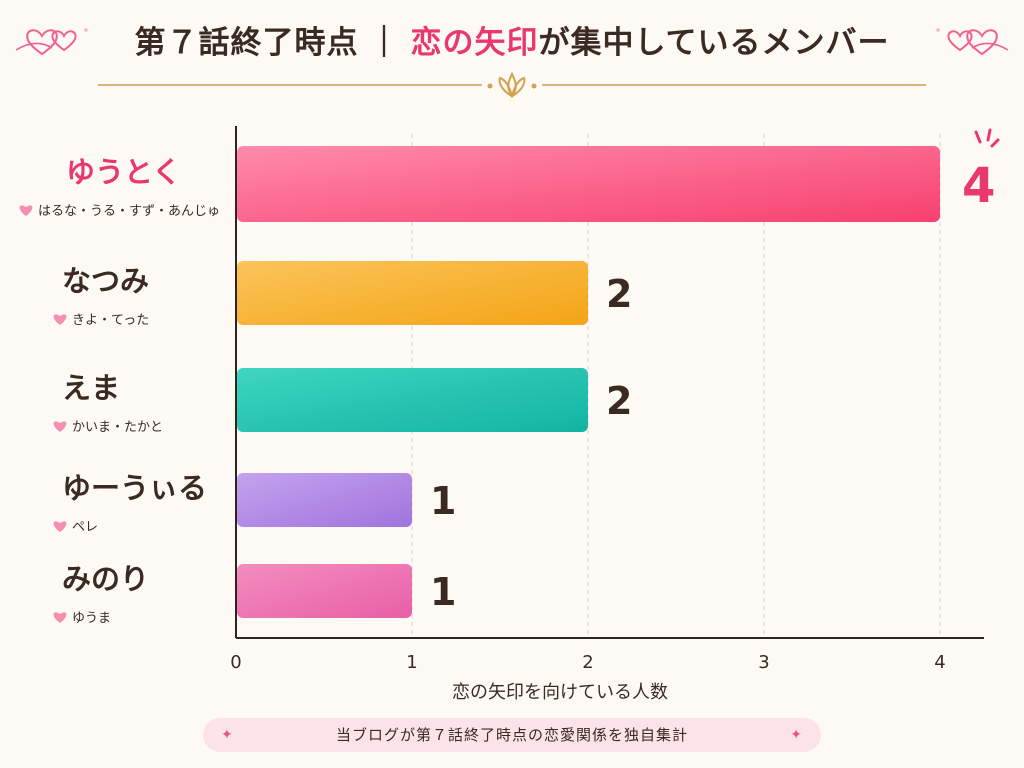  I want to click on ornament-icon, so click(512, 84).